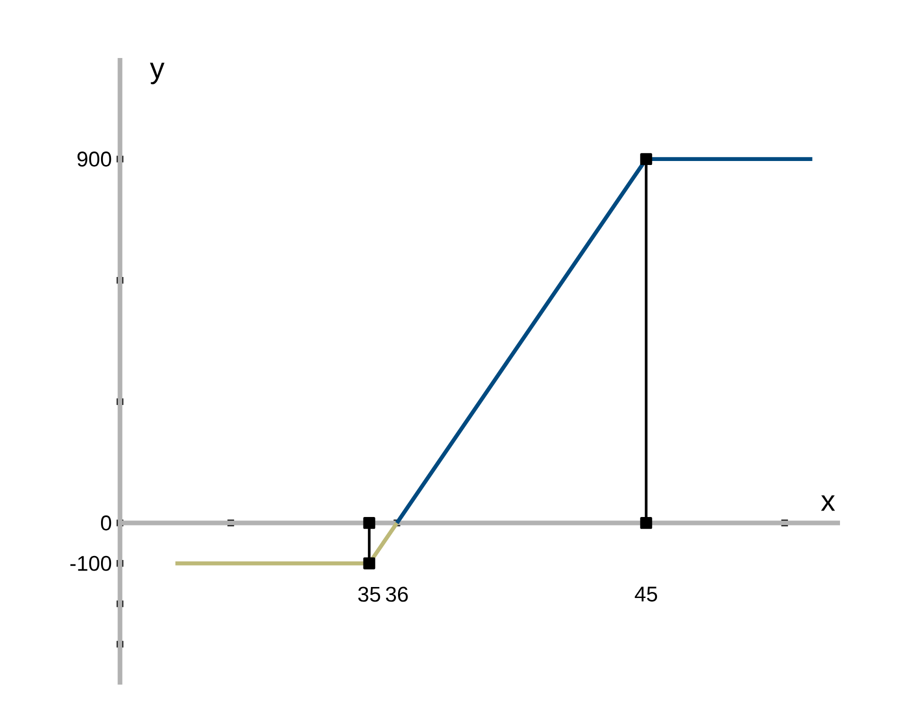 The width and height of the screenshot is (900, 718). What do you see at coordinates (646, 594) in the screenshot?
I see `x-tick-label: 45` at bounding box center [646, 594].